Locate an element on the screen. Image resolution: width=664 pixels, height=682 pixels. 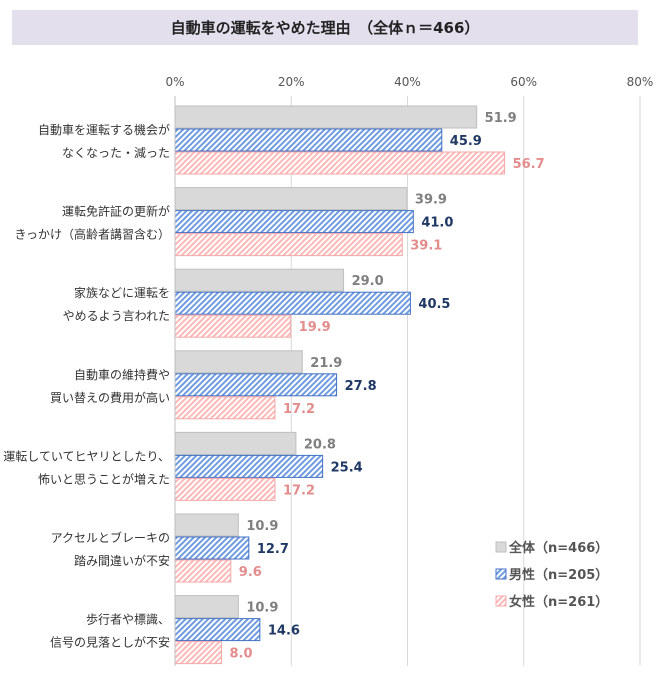
chart-title: 自動車の運転をやめた理由 （全体ｎ＝466） is located at coordinates (325, 27).